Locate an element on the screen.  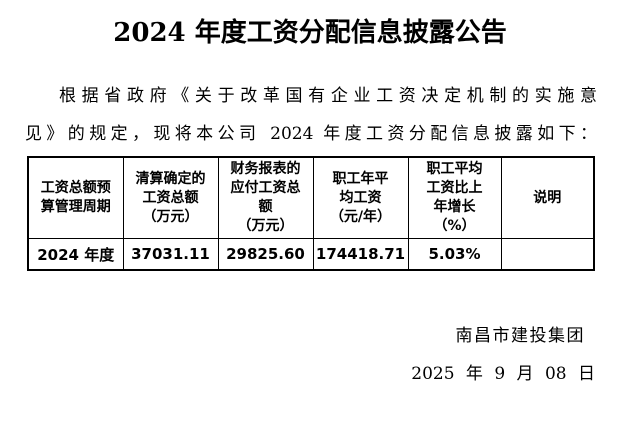
cell-budget-period: 2024 年度 is located at coordinates (75, 254).